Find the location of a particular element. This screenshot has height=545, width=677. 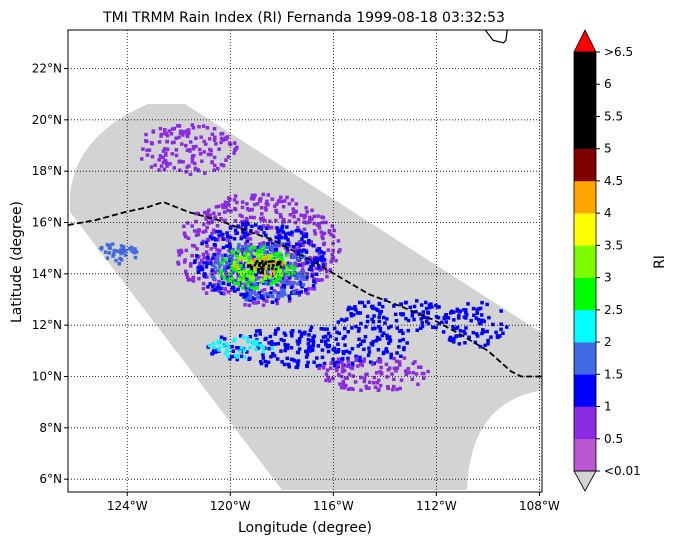

y-tick-label: 22°N is located at coordinates (47, 69).